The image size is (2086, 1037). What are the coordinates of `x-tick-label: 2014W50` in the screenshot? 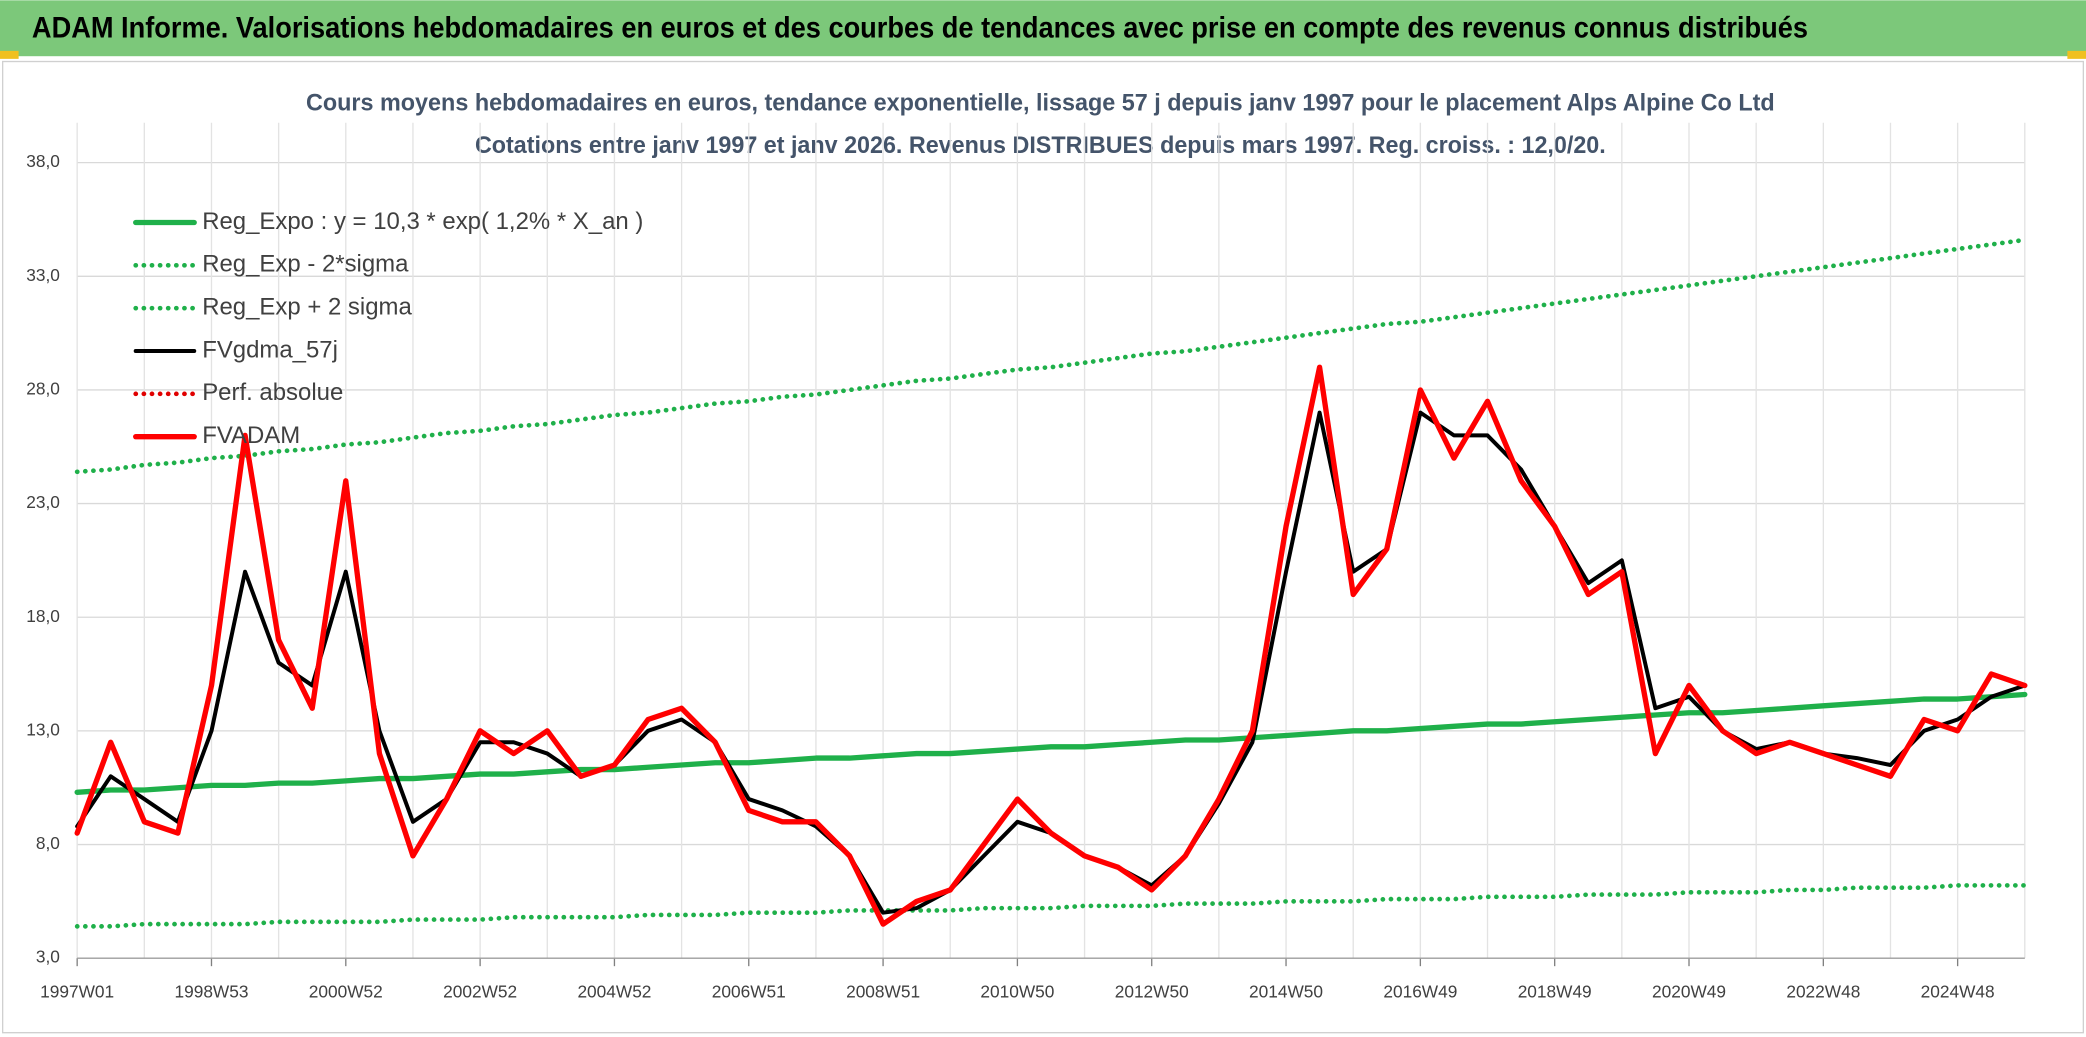 It's located at (1286, 991).